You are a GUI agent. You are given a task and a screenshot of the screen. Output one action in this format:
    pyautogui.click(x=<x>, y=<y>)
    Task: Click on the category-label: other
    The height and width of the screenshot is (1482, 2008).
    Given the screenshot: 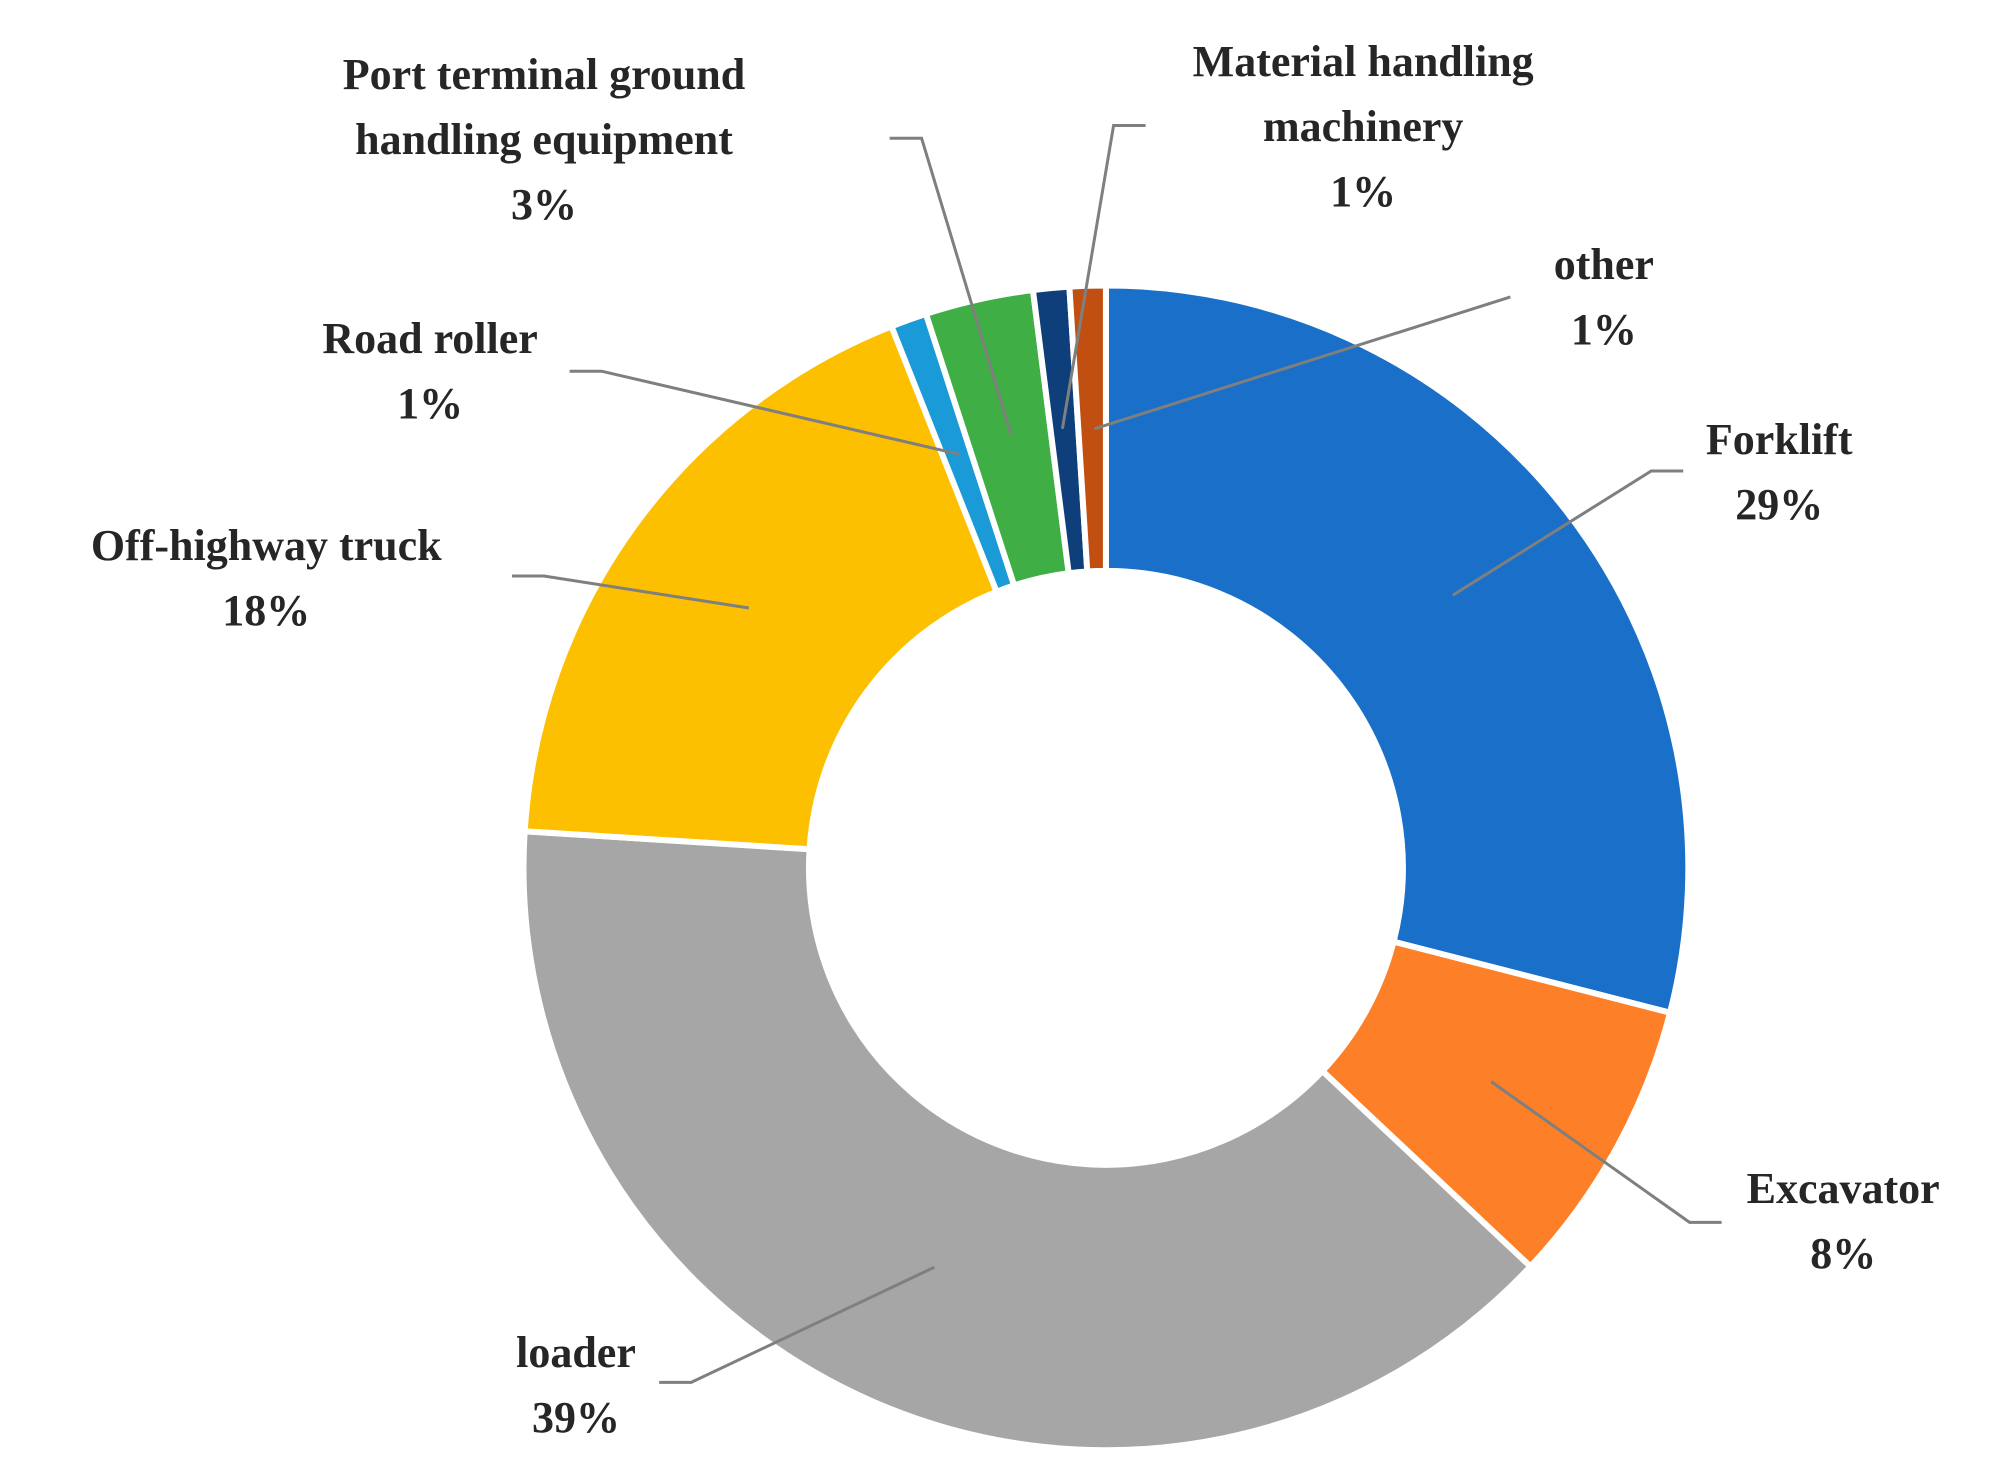 What is the action you would take?
    pyautogui.click(x=1603, y=264)
    